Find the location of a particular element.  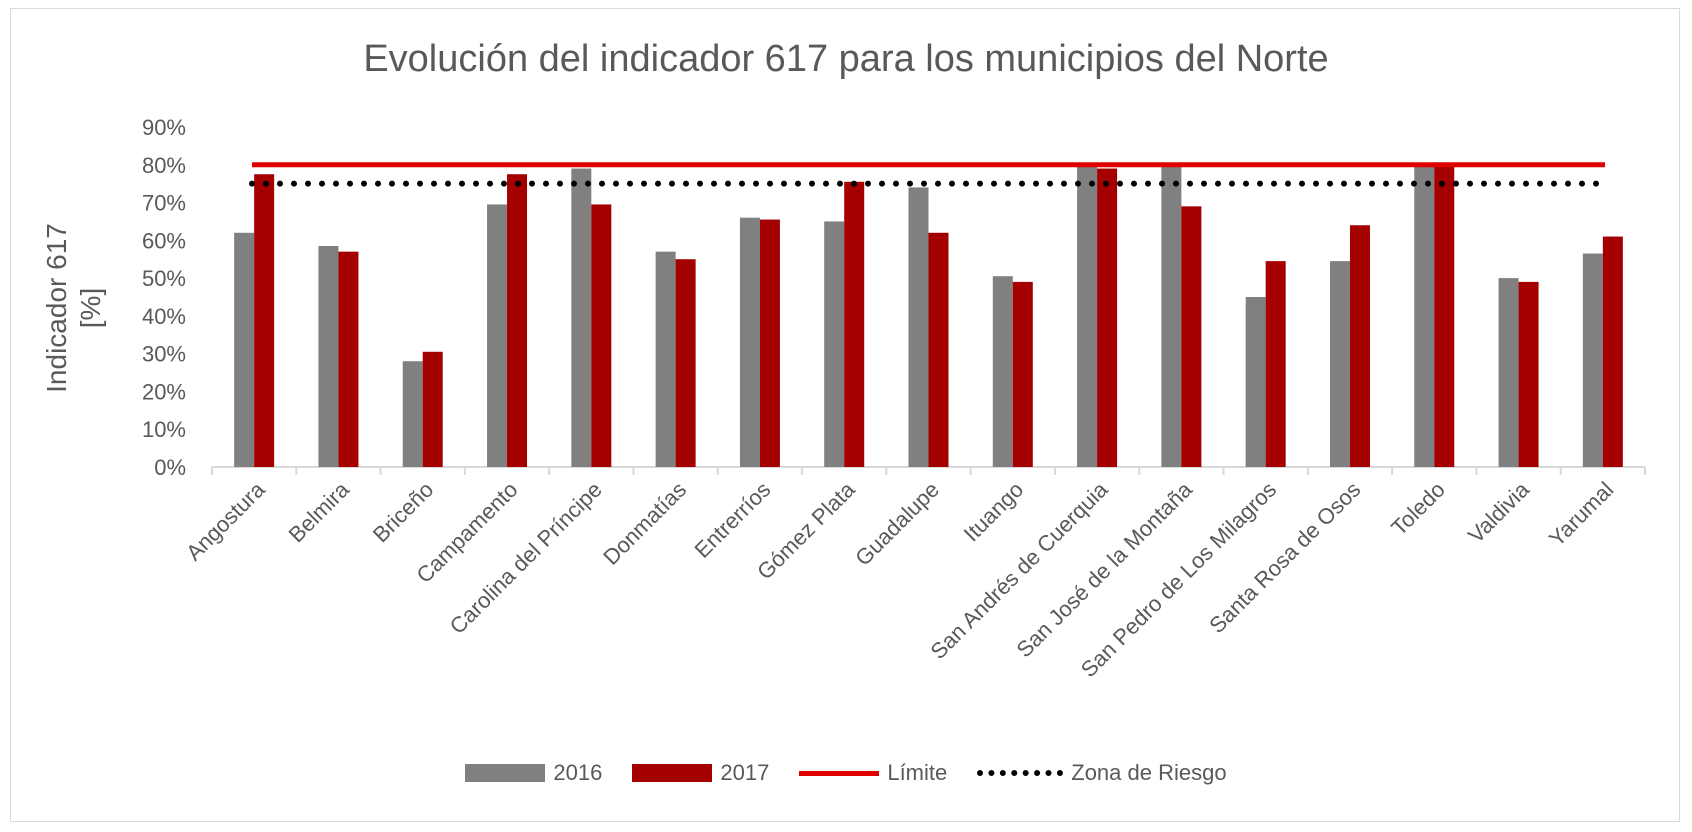

y-tick-label: 20% is located at coordinates (164, 391).